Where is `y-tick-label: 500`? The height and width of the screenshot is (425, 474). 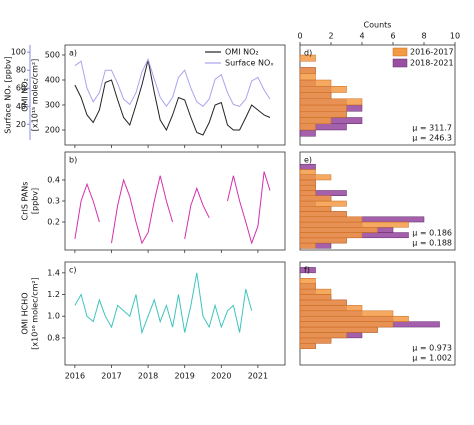
y-tick-label: 500 is located at coordinates (52, 55).